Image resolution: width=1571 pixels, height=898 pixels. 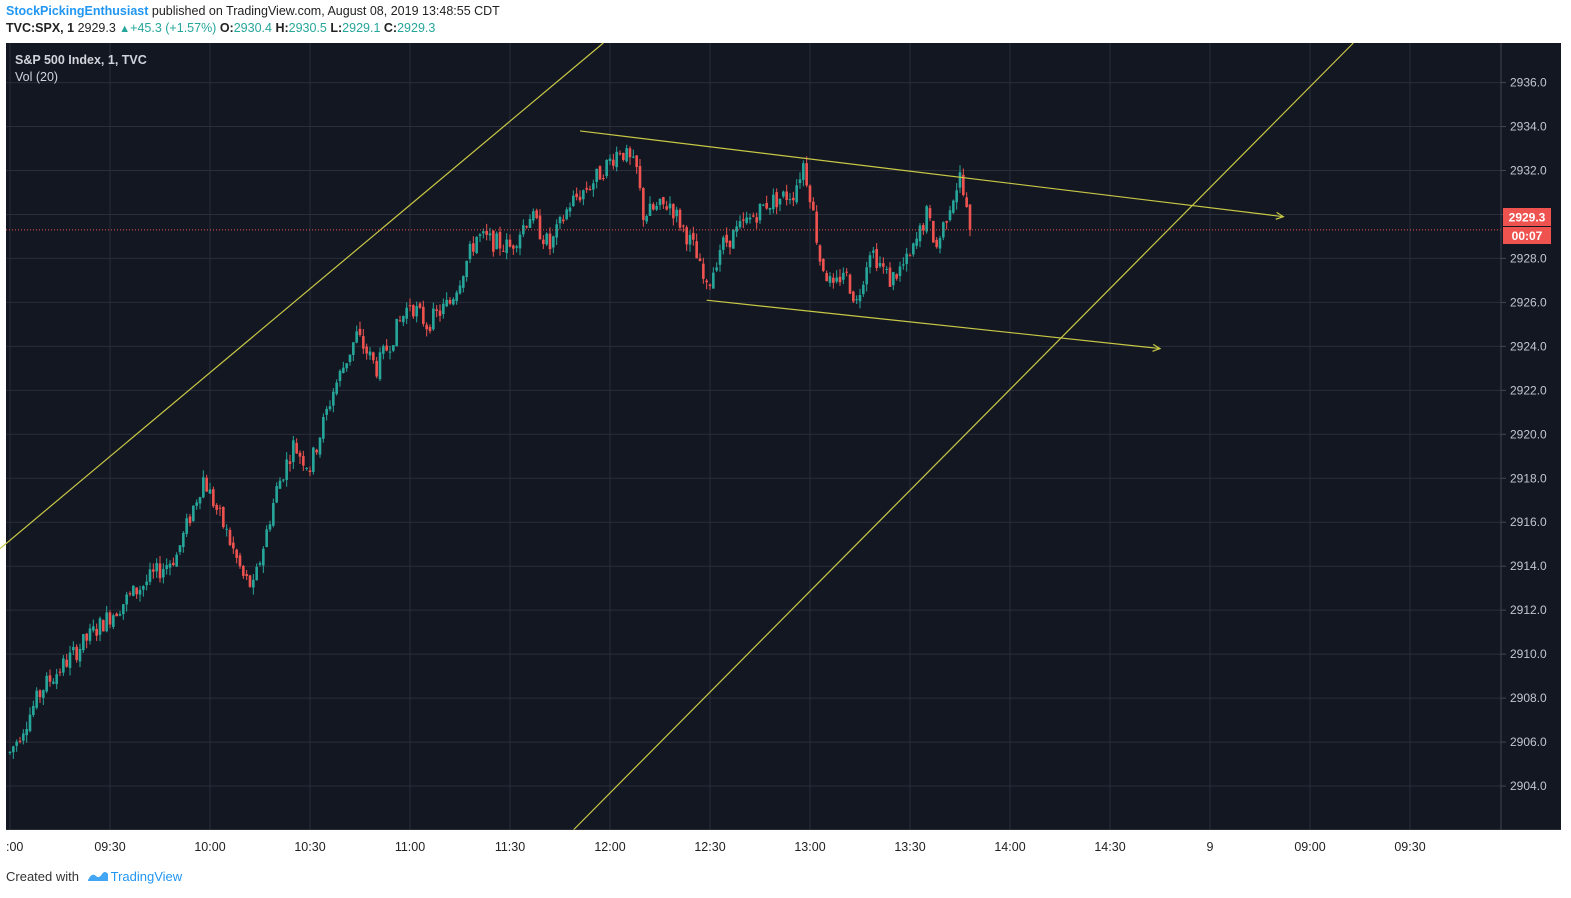 I want to click on y-tick-label: 2920.0, so click(x=1528, y=434).